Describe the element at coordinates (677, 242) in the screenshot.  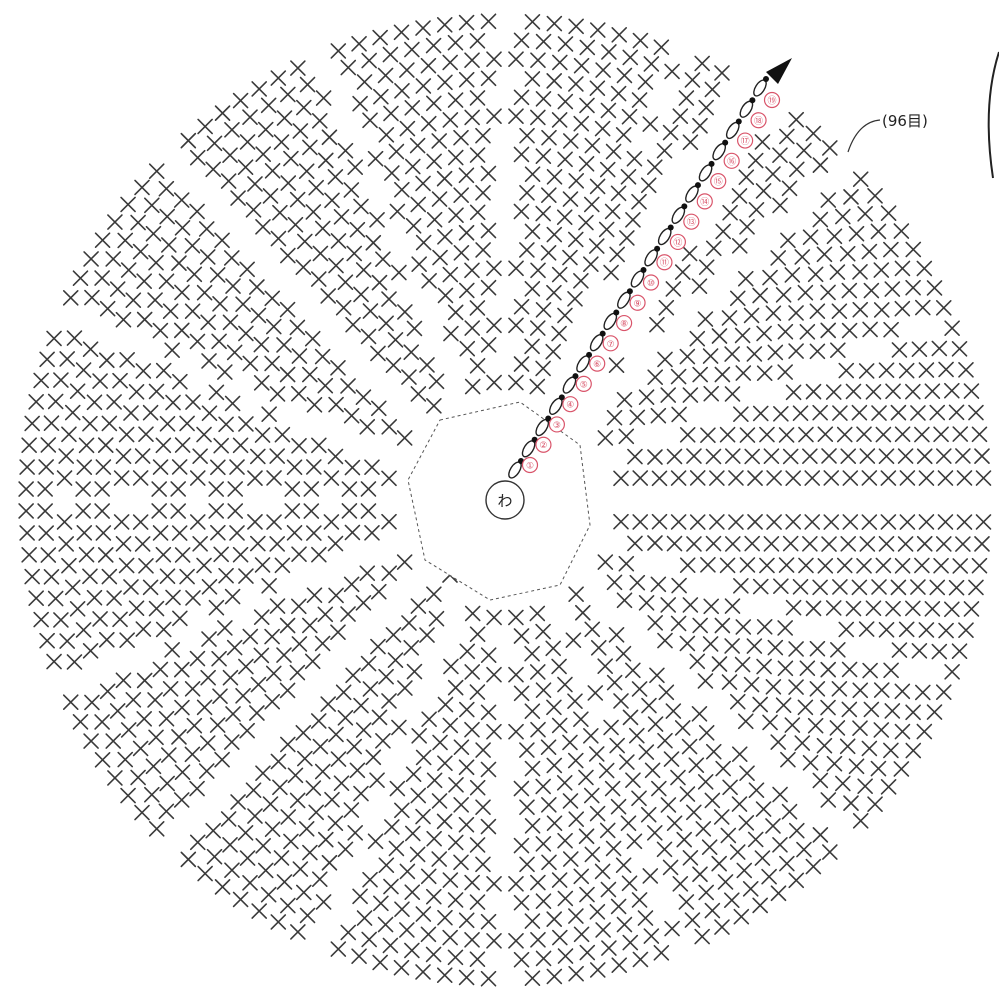
I see `round-marker-label: ⑫` at that location.